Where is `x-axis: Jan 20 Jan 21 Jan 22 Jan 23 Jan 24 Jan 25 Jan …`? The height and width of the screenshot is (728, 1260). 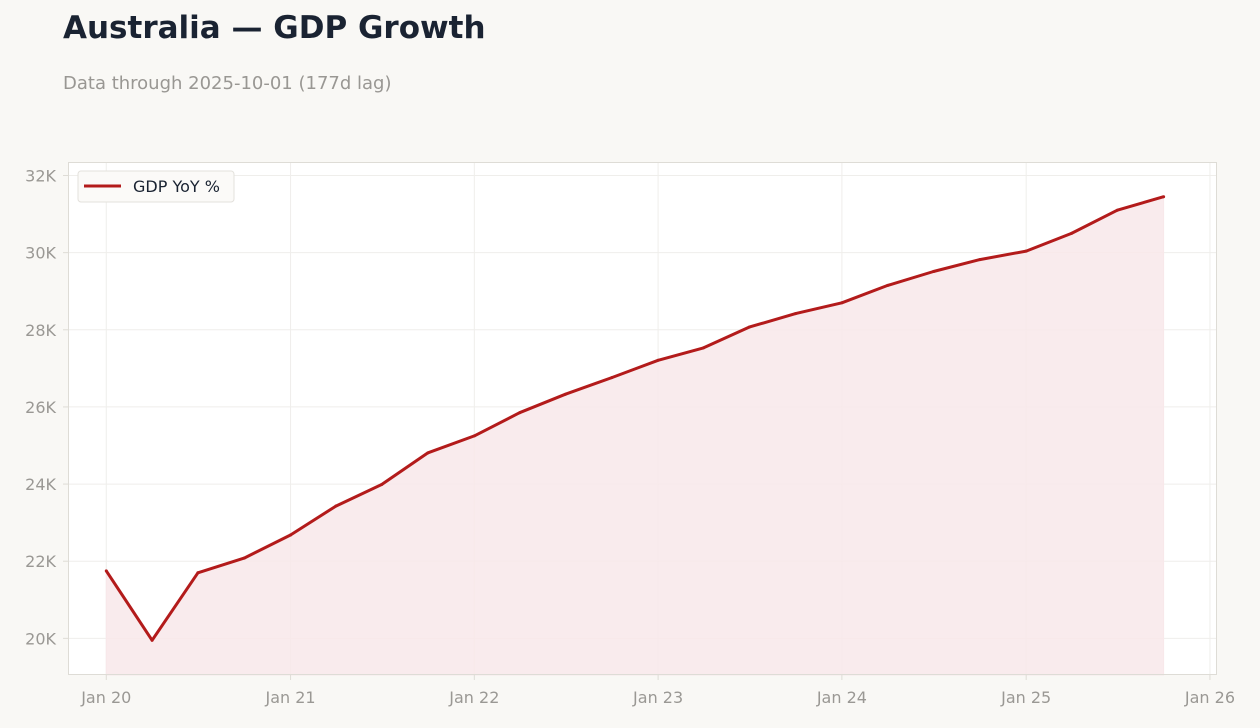 x-axis: Jan 20 Jan 21 Jan 22 Jan 23 Jan 24 Jan 25 Jan … is located at coordinates (657, 691).